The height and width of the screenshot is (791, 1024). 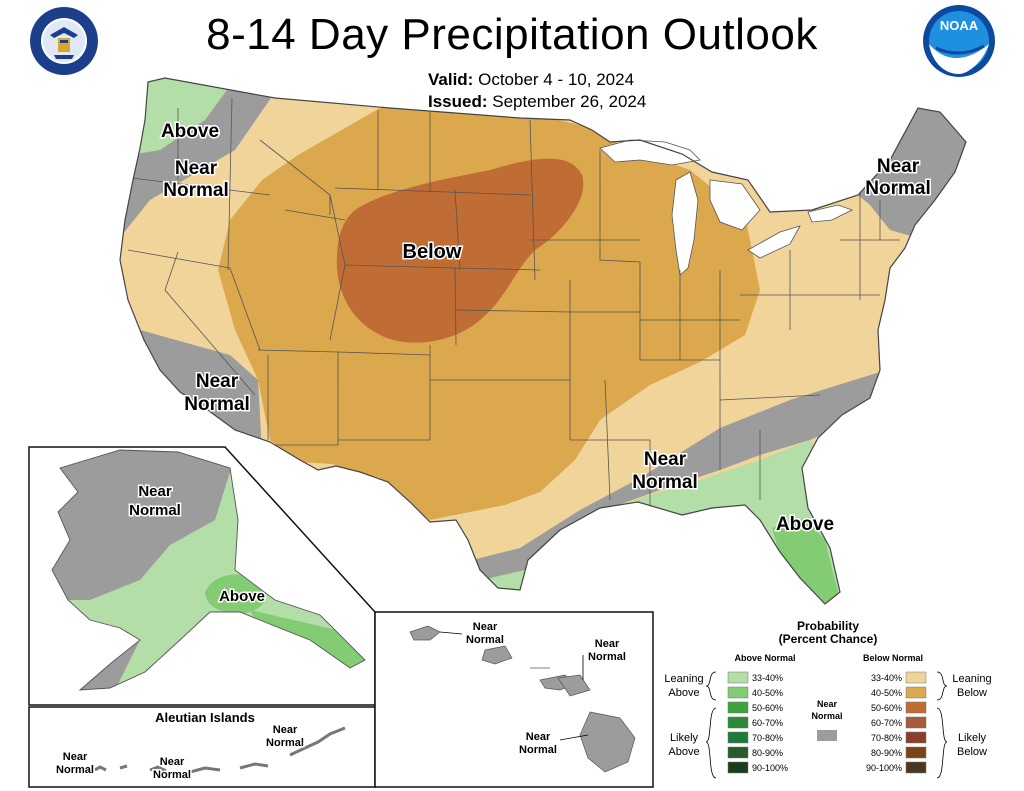 I want to click on legend-brace-likely-below, so click(x=942, y=743).